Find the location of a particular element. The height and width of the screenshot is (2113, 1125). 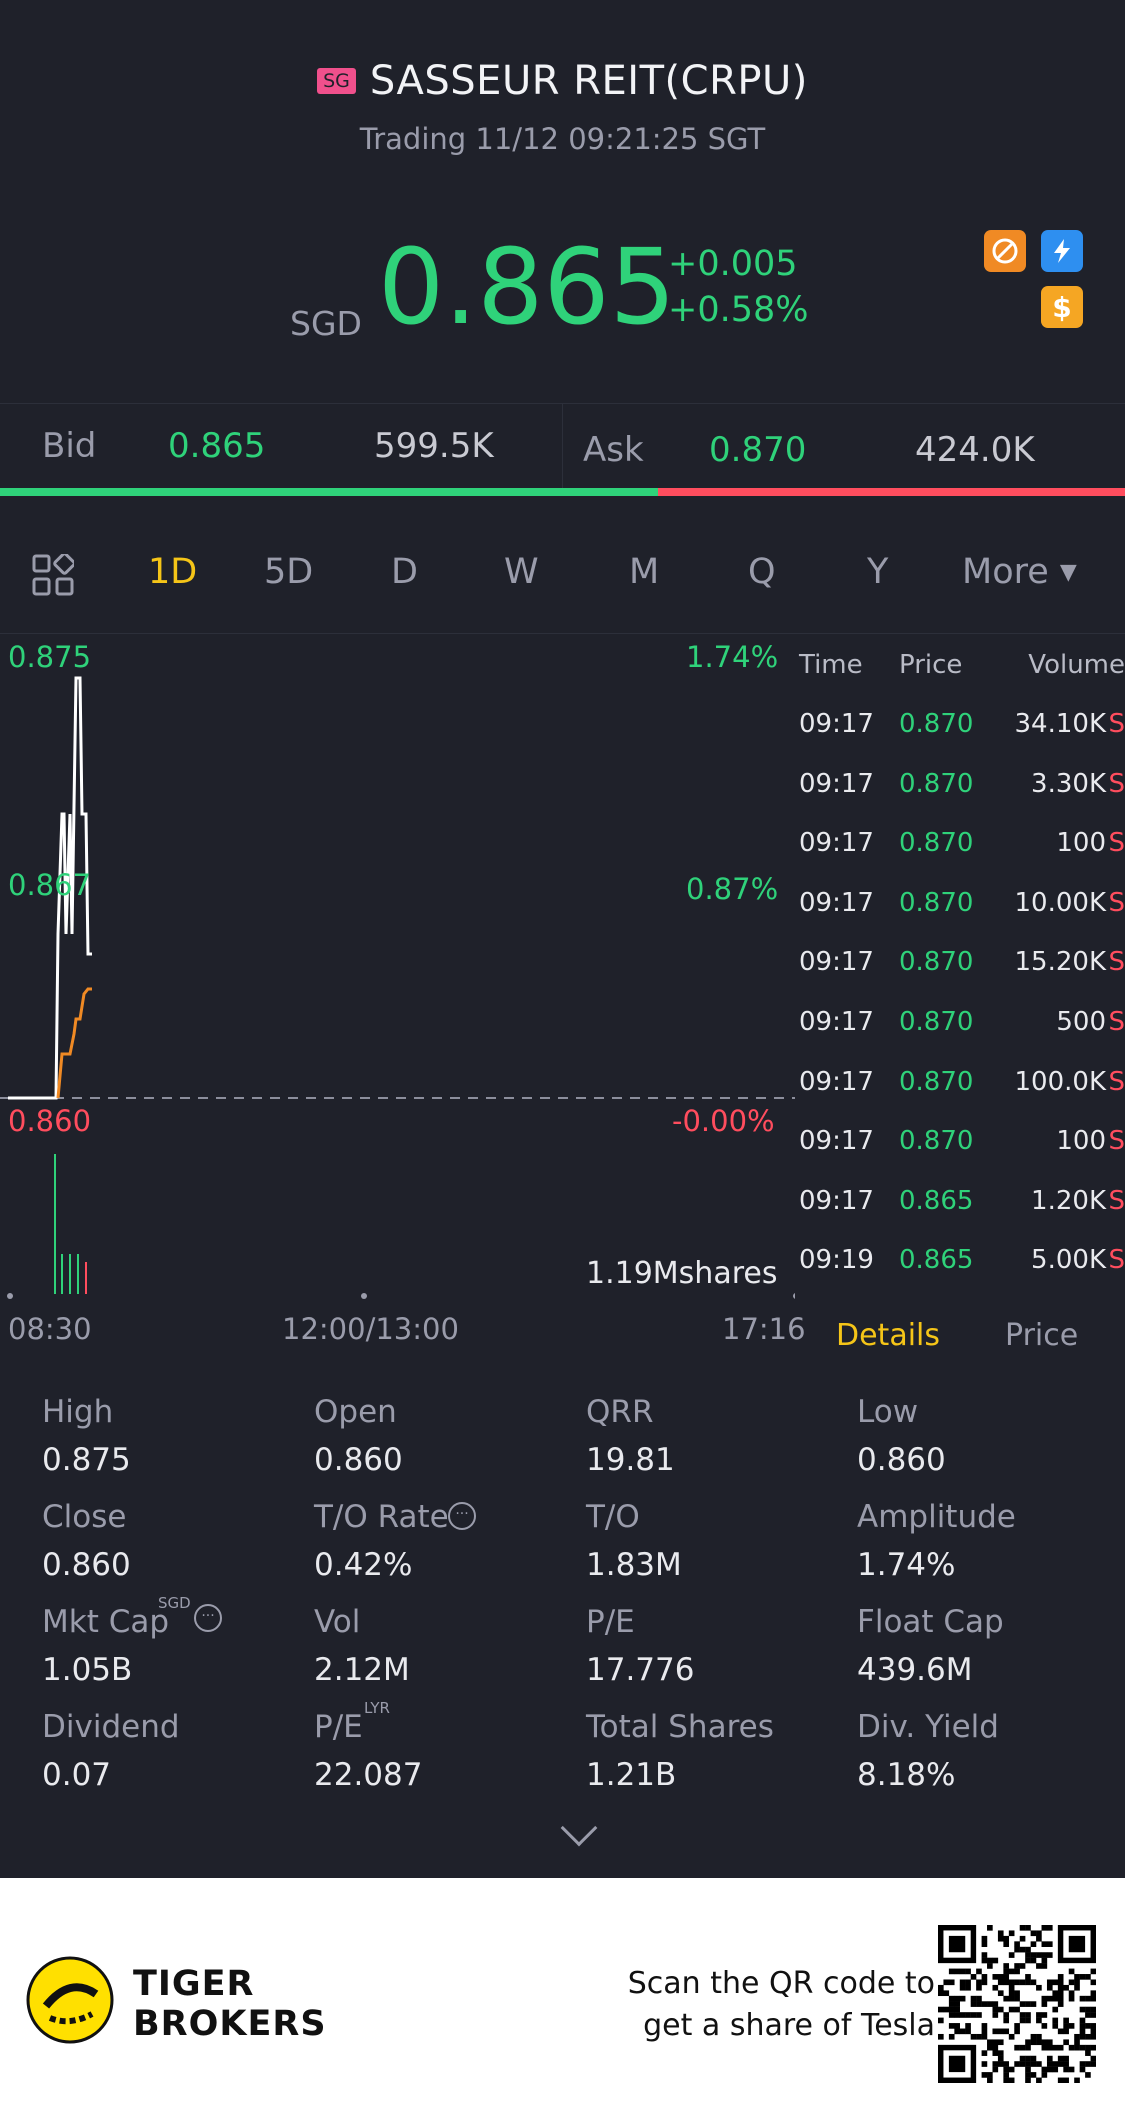

tab-m: M is located at coordinates (644, 572).